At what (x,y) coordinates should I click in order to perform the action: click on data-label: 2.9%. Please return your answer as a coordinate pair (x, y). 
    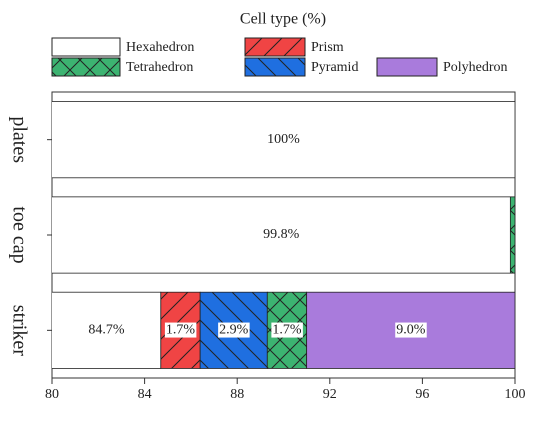
    Looking at the image, I should click on (234, 330).